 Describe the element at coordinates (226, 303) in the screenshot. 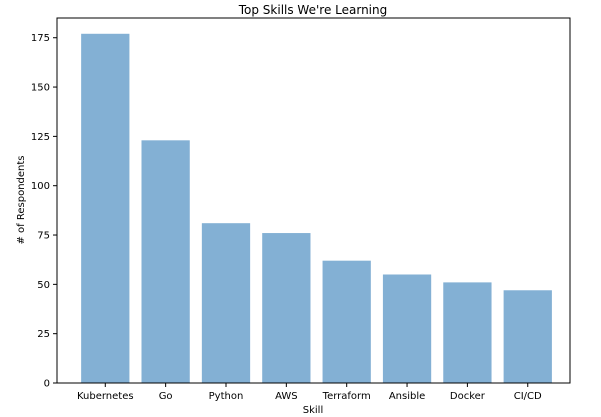

I see `bar-python` at that location.